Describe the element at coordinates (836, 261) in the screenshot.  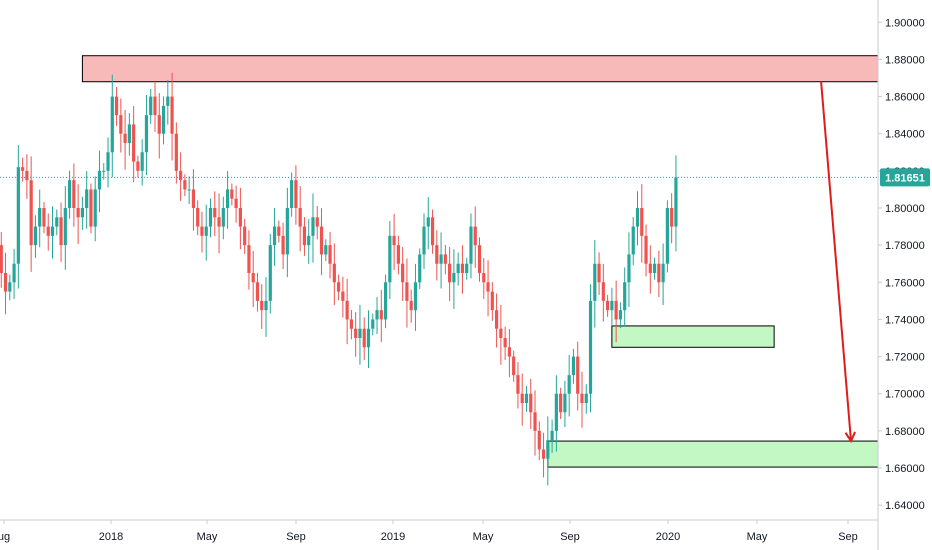
I see `projection-arrow` at that location.